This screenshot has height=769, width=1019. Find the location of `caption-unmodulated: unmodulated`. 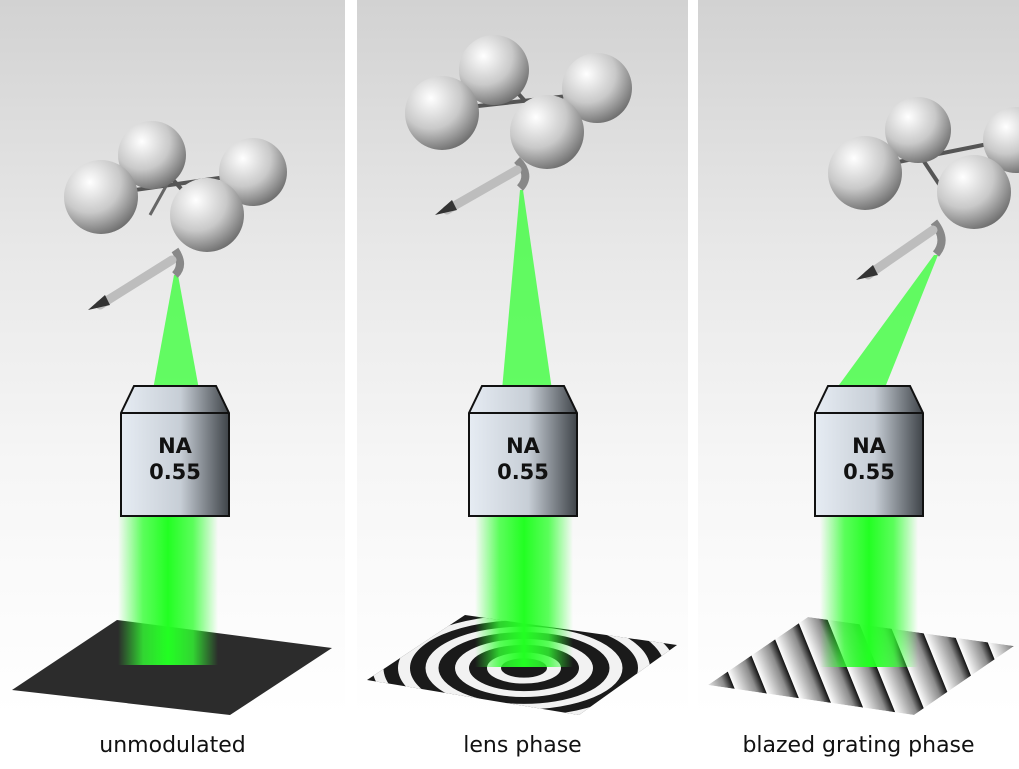

caption-unmodulated: unmodulated is located at coordinates (172, 745).